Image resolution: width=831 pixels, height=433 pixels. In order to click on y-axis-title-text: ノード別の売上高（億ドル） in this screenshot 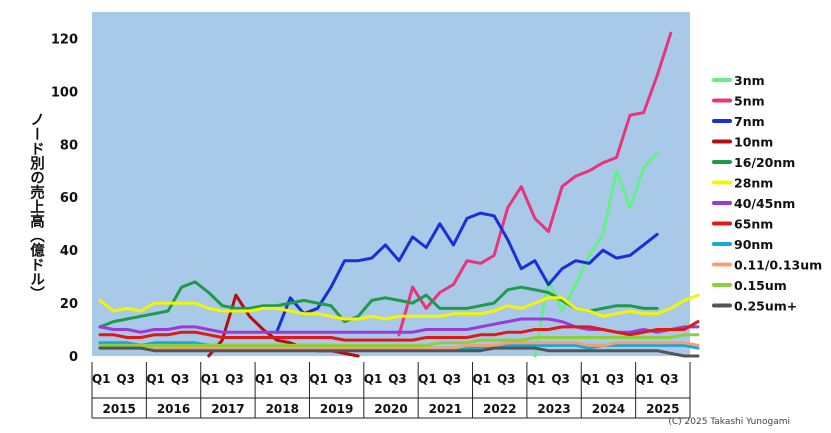, I will do `click(36, 206)`.